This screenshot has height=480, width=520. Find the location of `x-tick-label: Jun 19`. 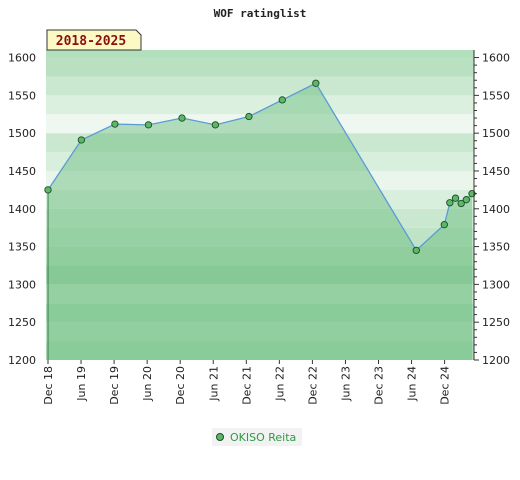

x-tick-label: Jun 19 is located at coordinates (81, 384).